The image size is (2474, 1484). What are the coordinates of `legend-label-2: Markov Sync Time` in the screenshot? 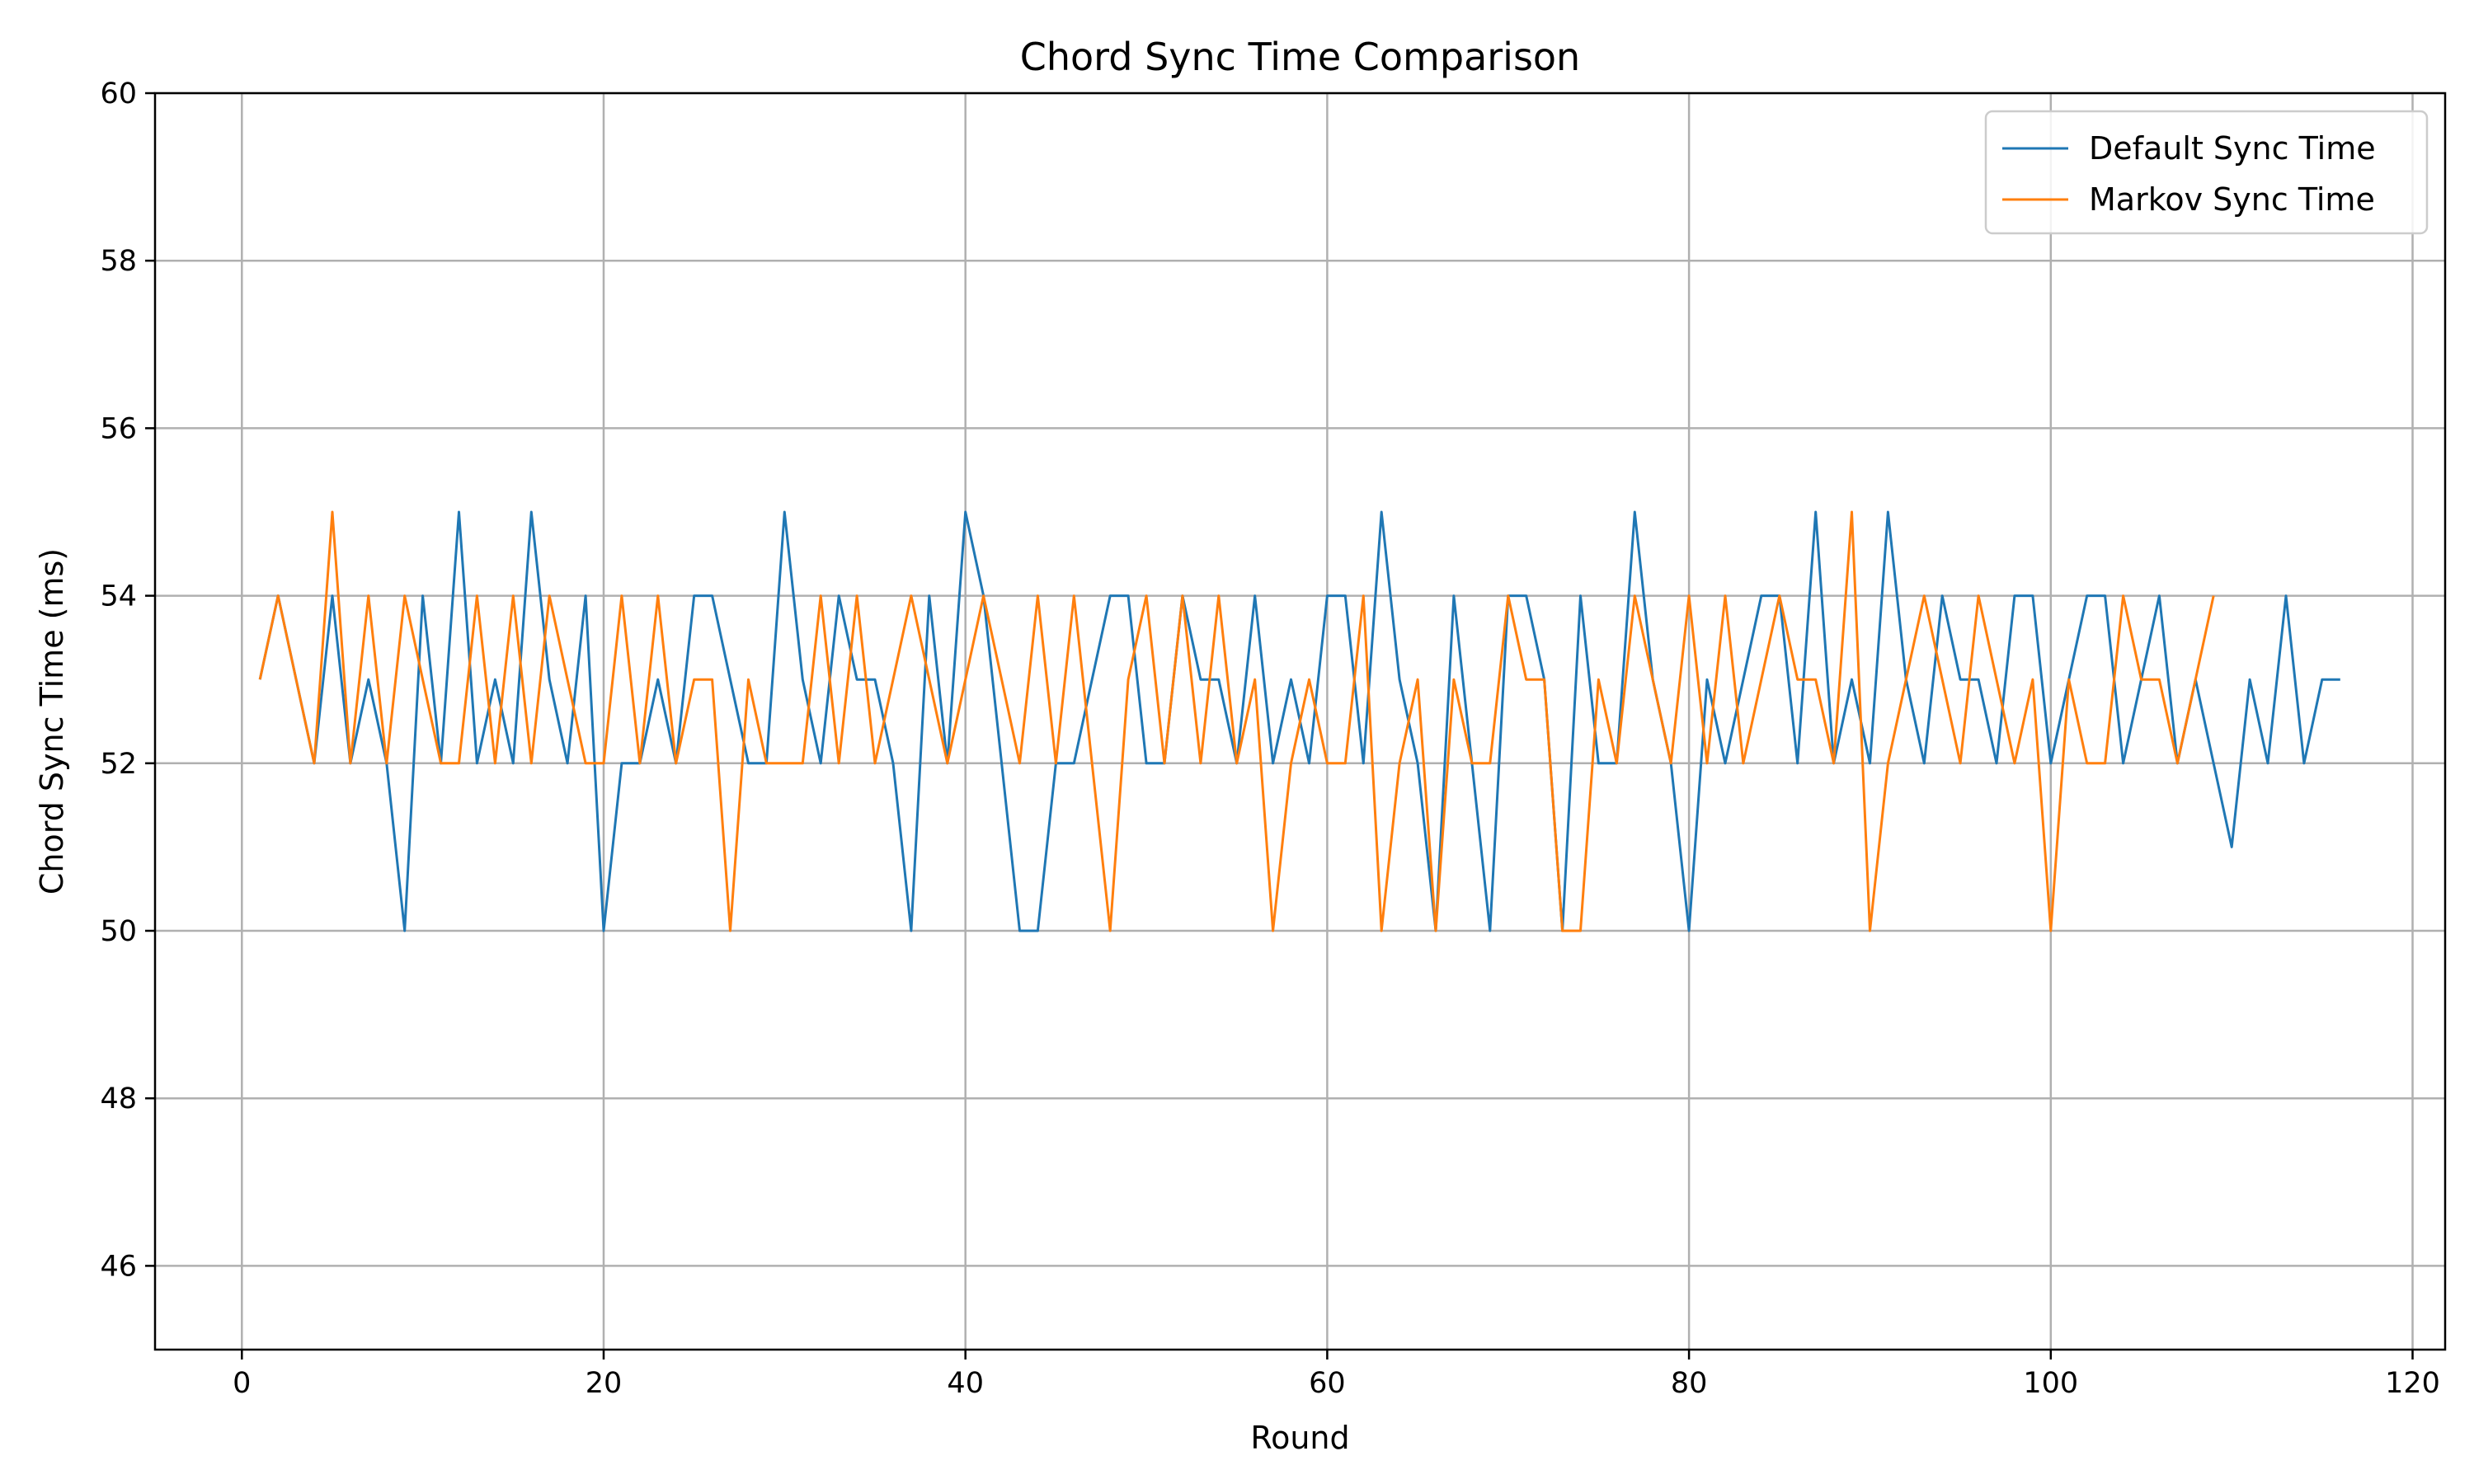 It's located at (2232, 199).